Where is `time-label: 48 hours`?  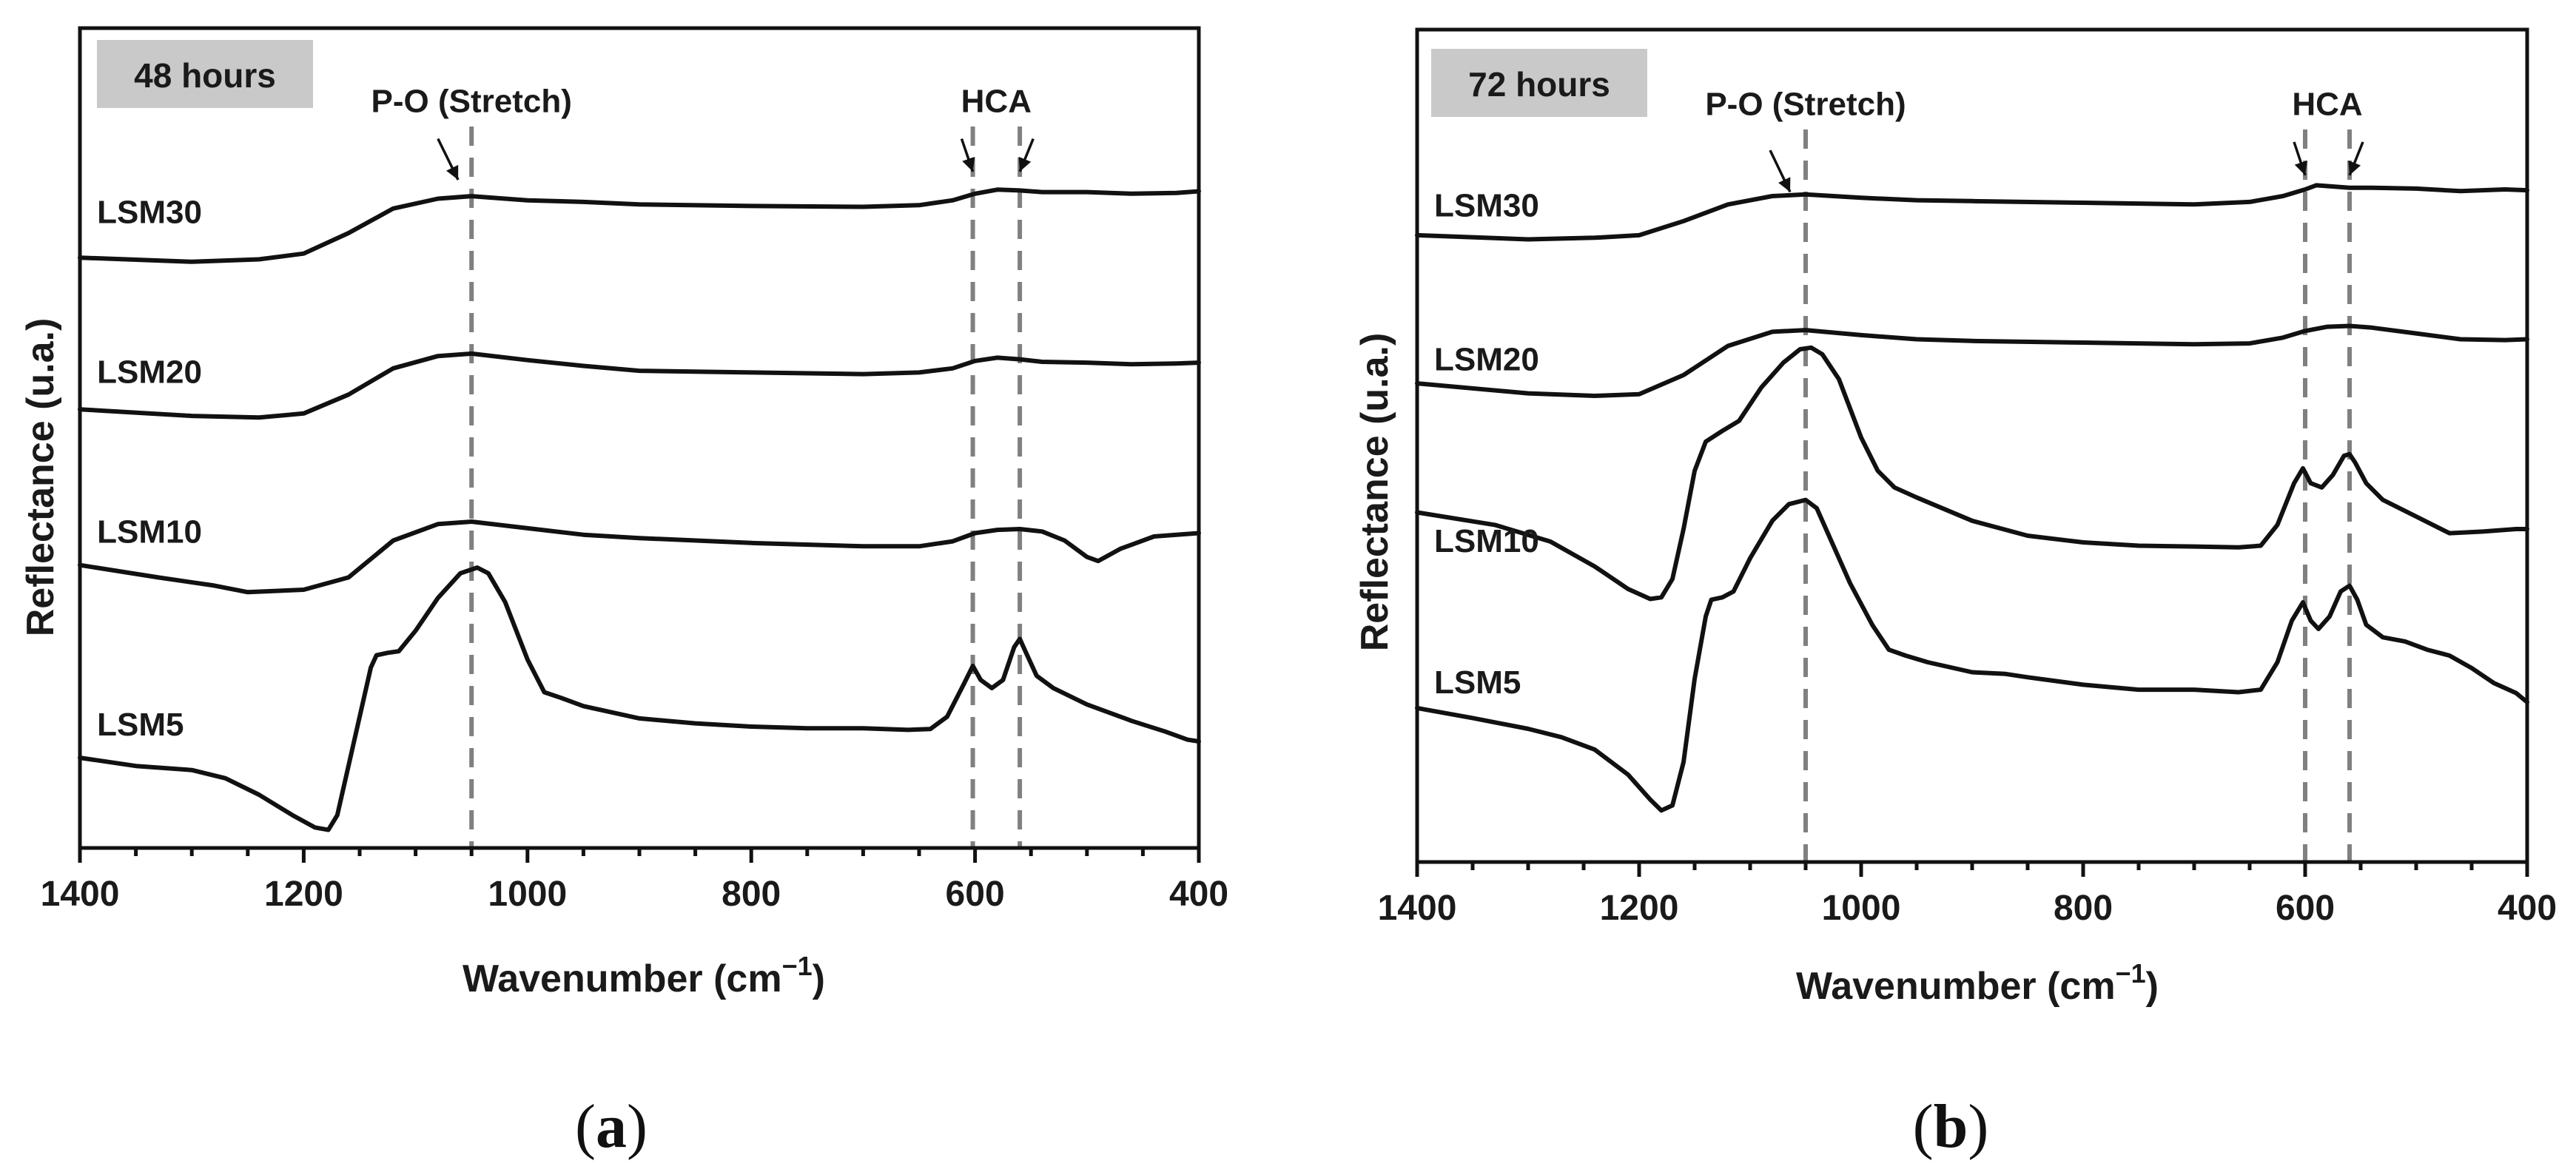 time-label: 48 hours is located at coordinates (205, 76).